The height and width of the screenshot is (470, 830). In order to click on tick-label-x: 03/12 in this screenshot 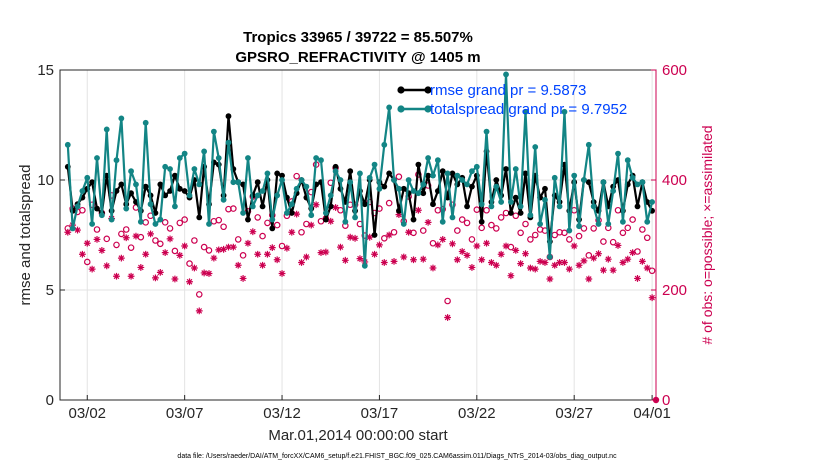, I will do `click(282, 413)`.